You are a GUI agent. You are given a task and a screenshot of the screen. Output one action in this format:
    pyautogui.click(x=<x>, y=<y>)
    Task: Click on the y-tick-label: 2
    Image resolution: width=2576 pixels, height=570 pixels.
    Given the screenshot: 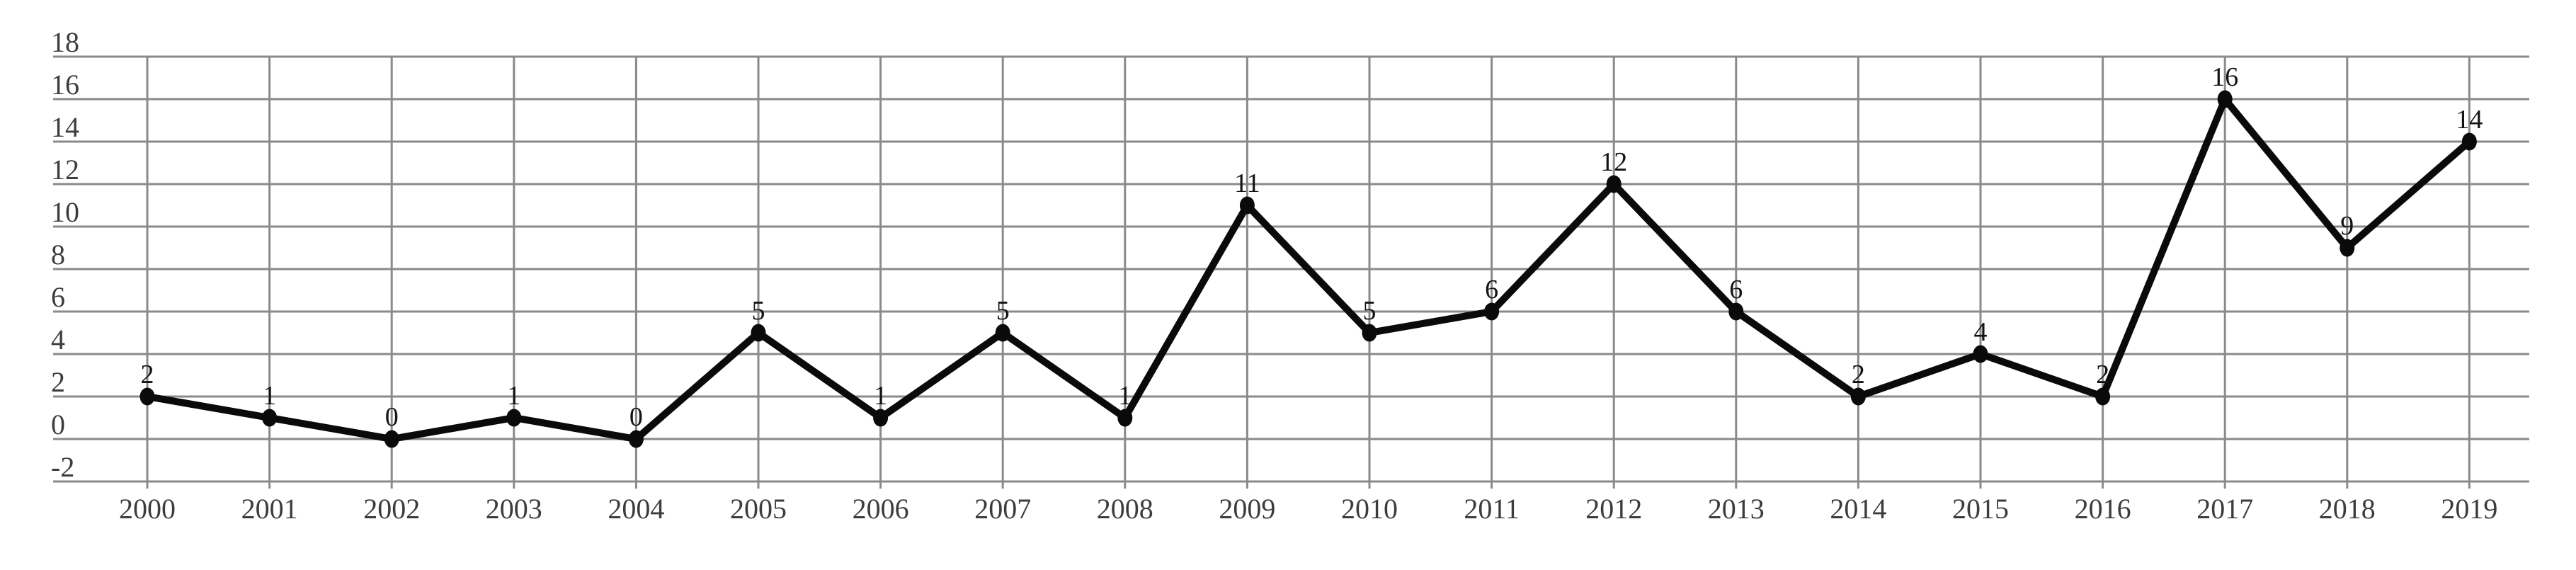 What is the action you would take?
    pyautogui.click(x=58, y=382)
    